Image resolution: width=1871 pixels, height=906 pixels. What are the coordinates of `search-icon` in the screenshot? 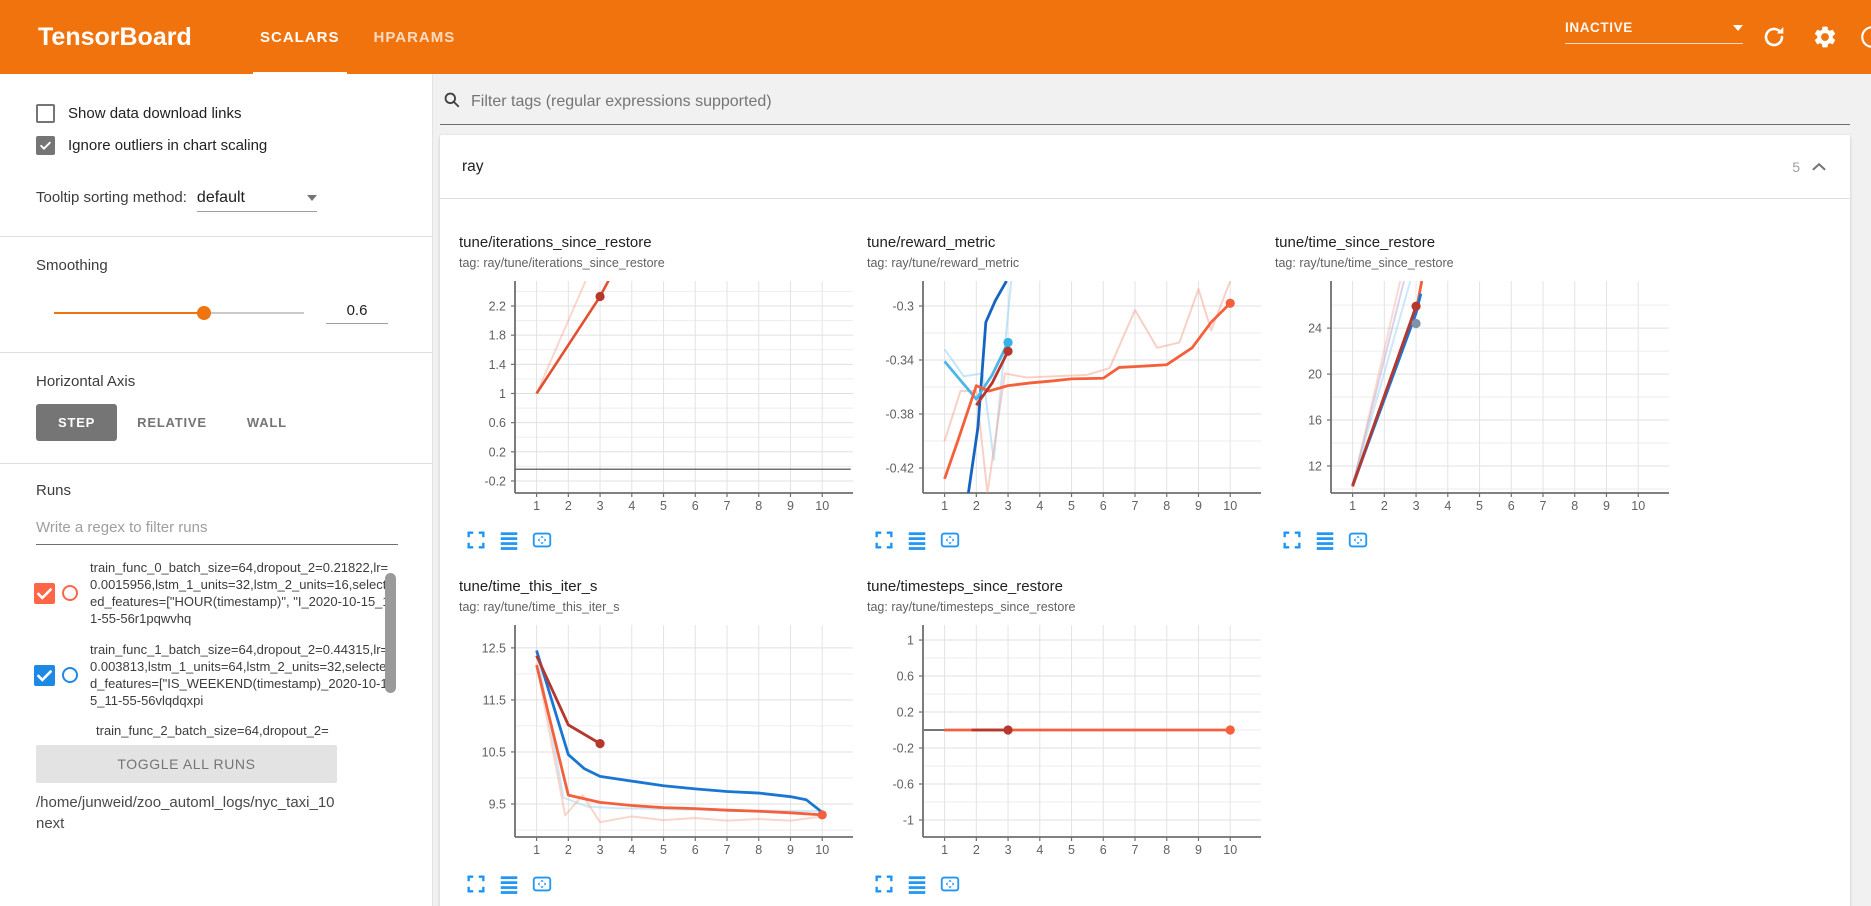 It's located at (451, 102).